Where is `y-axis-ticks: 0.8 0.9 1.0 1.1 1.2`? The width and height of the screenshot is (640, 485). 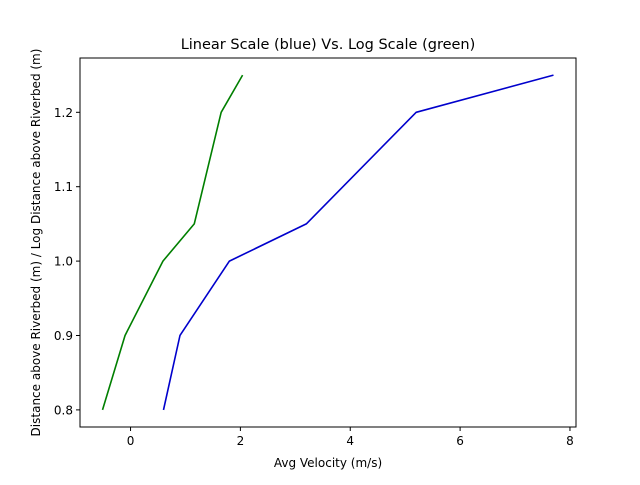
y-axis-ticks: 0.8 0.9 1.0 1.1 1.2 is located at coordinates (67, 261).